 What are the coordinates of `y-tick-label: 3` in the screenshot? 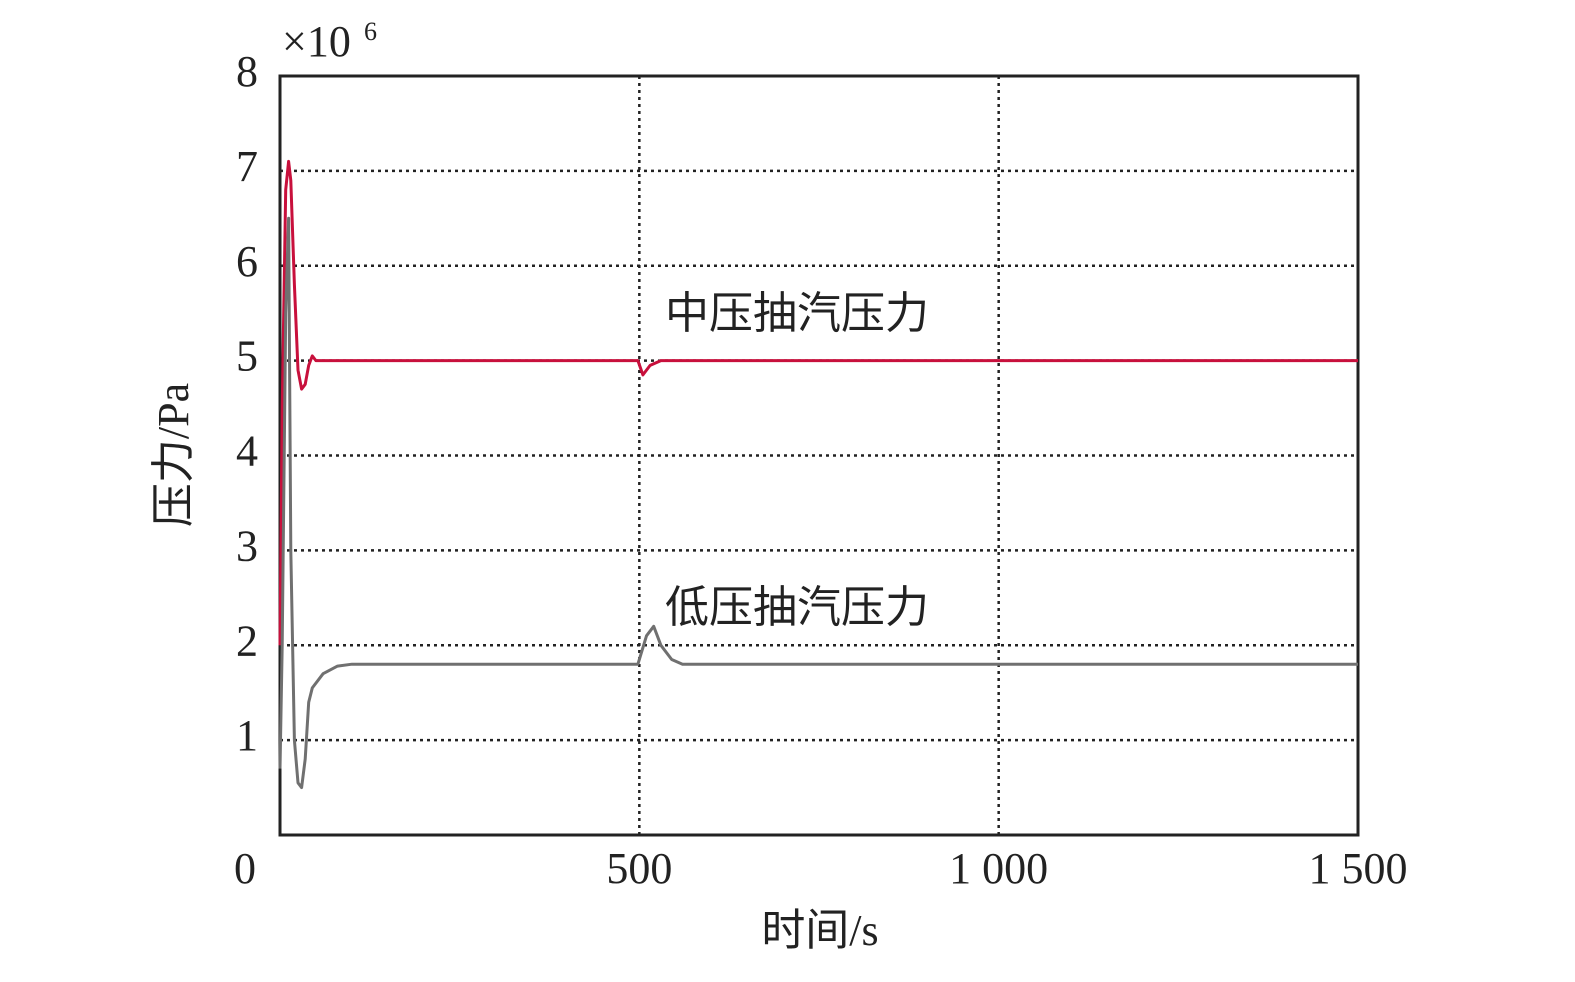 It's located at (247, 545).